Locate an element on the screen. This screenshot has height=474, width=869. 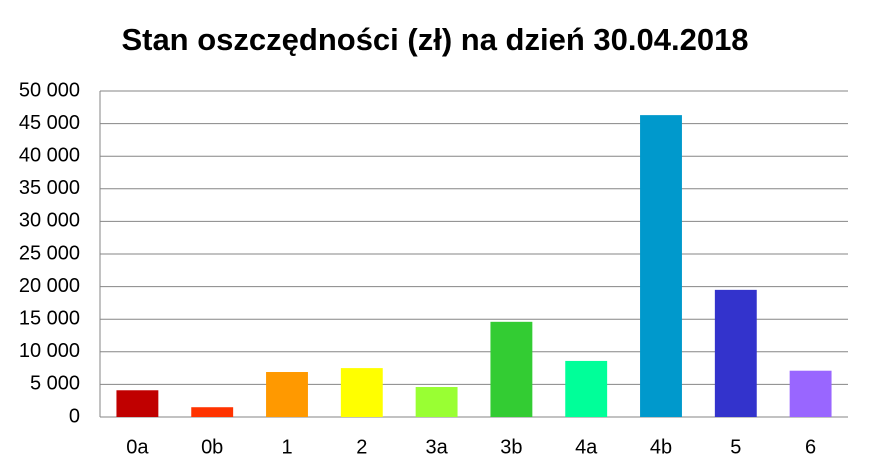
y-tick-label: 45 000 is located at coordinates (49, 123).